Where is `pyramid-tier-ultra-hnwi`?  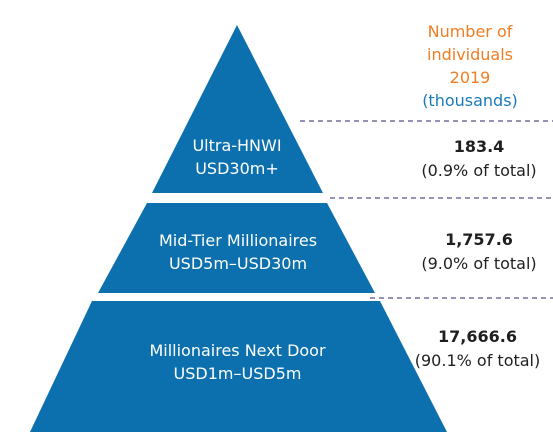 pyramid-tier-ultra-hnwi is located at coordinates (237, 109).